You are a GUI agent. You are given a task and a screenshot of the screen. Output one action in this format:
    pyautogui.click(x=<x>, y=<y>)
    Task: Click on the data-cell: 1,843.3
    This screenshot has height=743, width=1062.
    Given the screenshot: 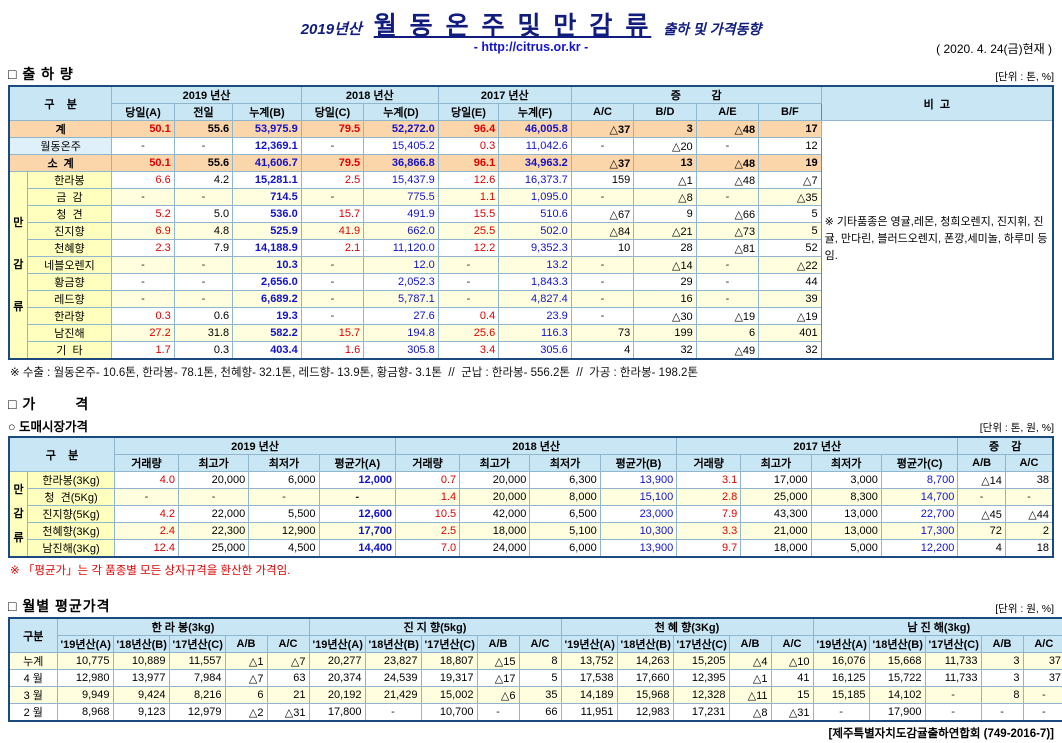 What is the action you would take?
    pyautogui.click(x=535, y=282)
    